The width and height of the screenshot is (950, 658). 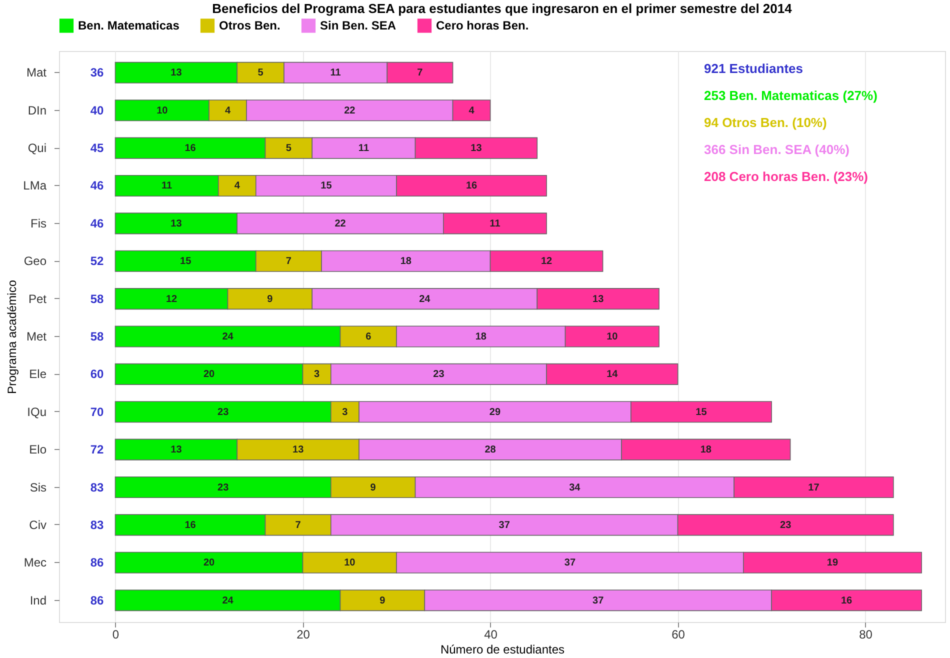 What do you see at coordinates (832, 563) in the screenshot?
I see `data-label: 19` at bounding box center [832, 563].